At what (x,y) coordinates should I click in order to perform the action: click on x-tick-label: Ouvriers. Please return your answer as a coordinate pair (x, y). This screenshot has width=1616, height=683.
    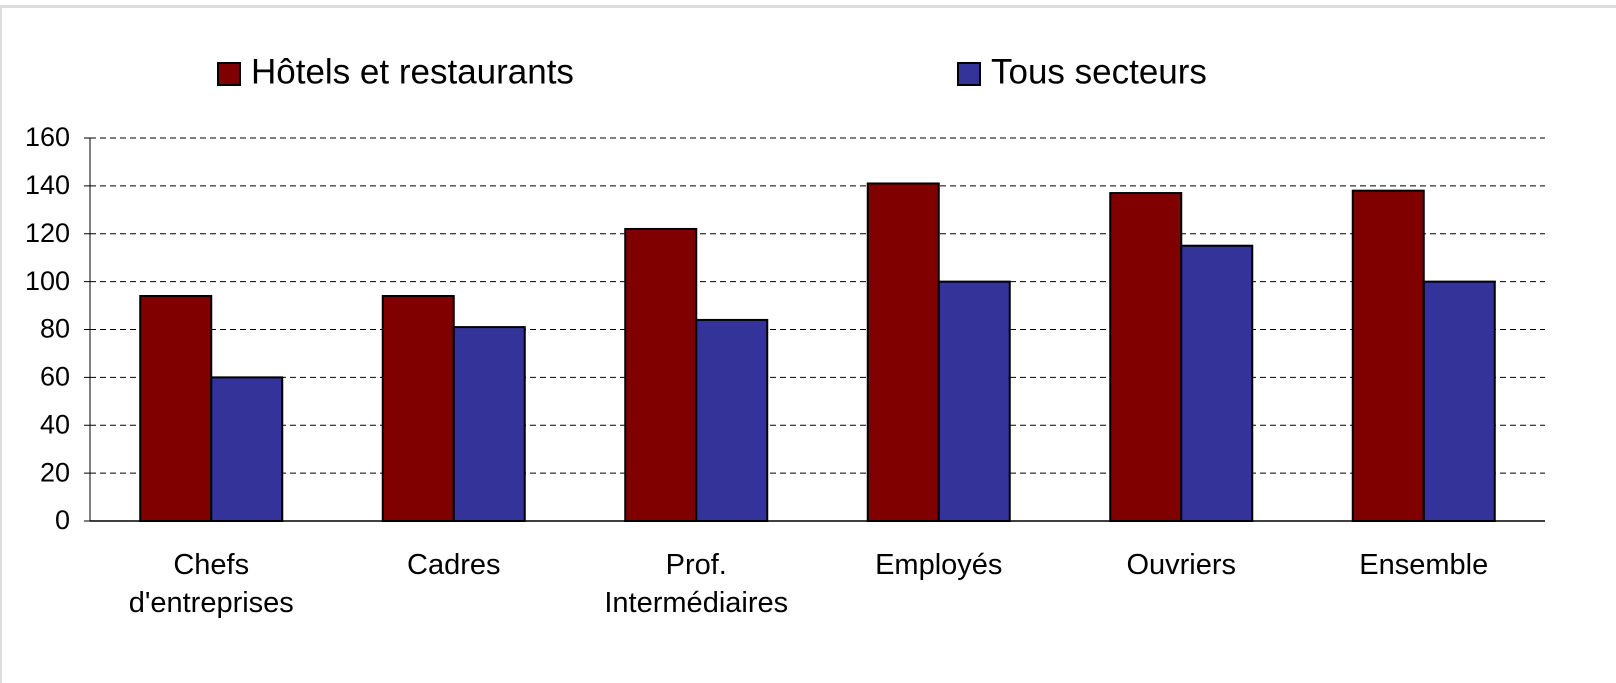
    Looking at the image, I should click on (1181, 565).